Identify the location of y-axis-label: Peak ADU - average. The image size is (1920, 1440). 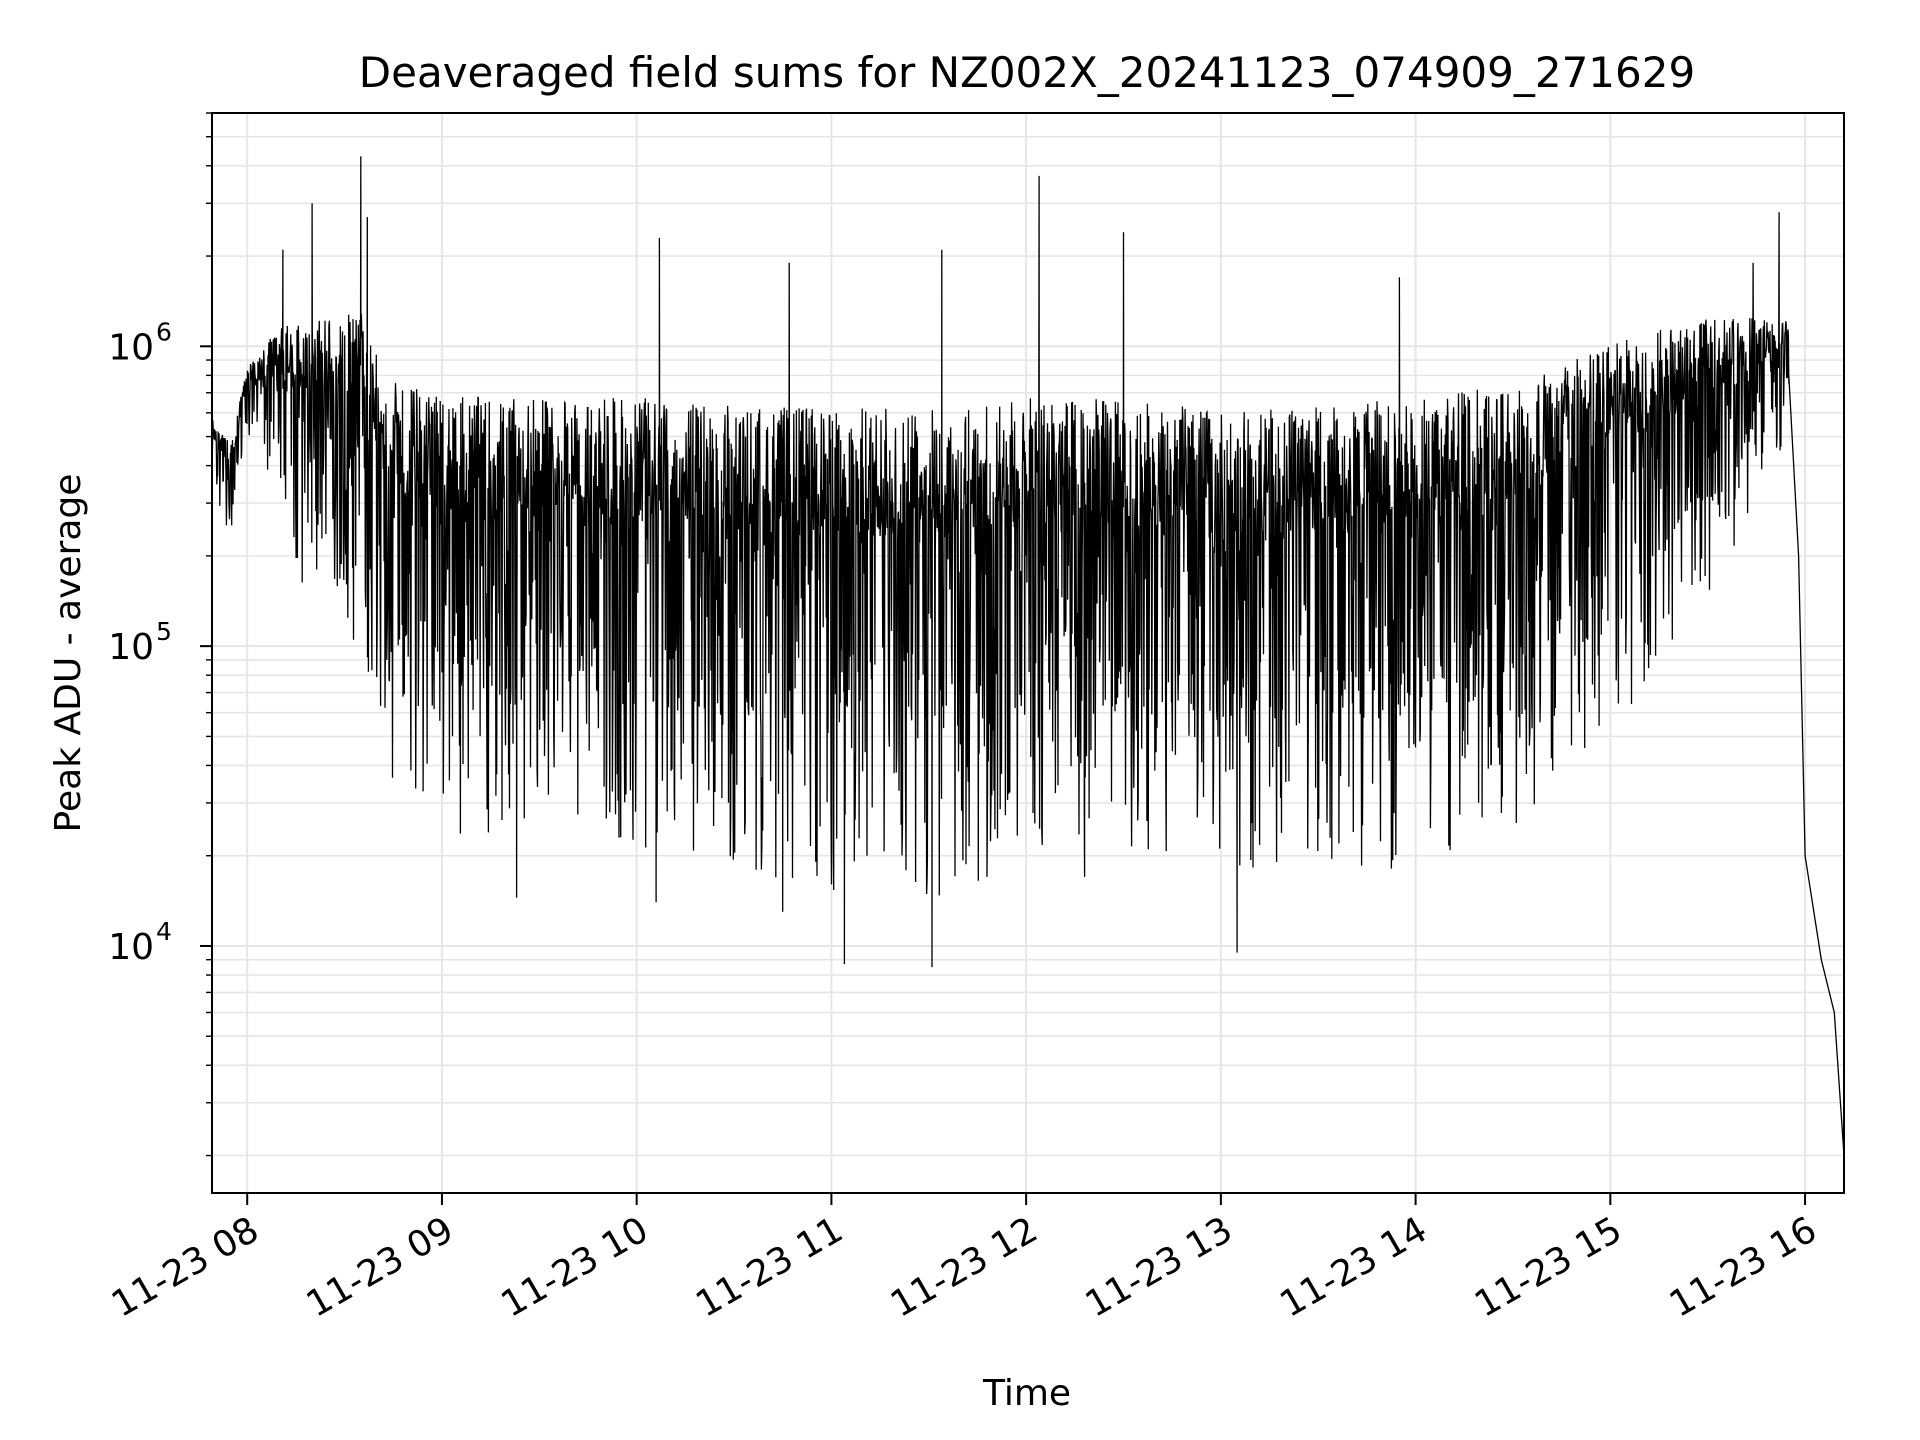
(68, 653).